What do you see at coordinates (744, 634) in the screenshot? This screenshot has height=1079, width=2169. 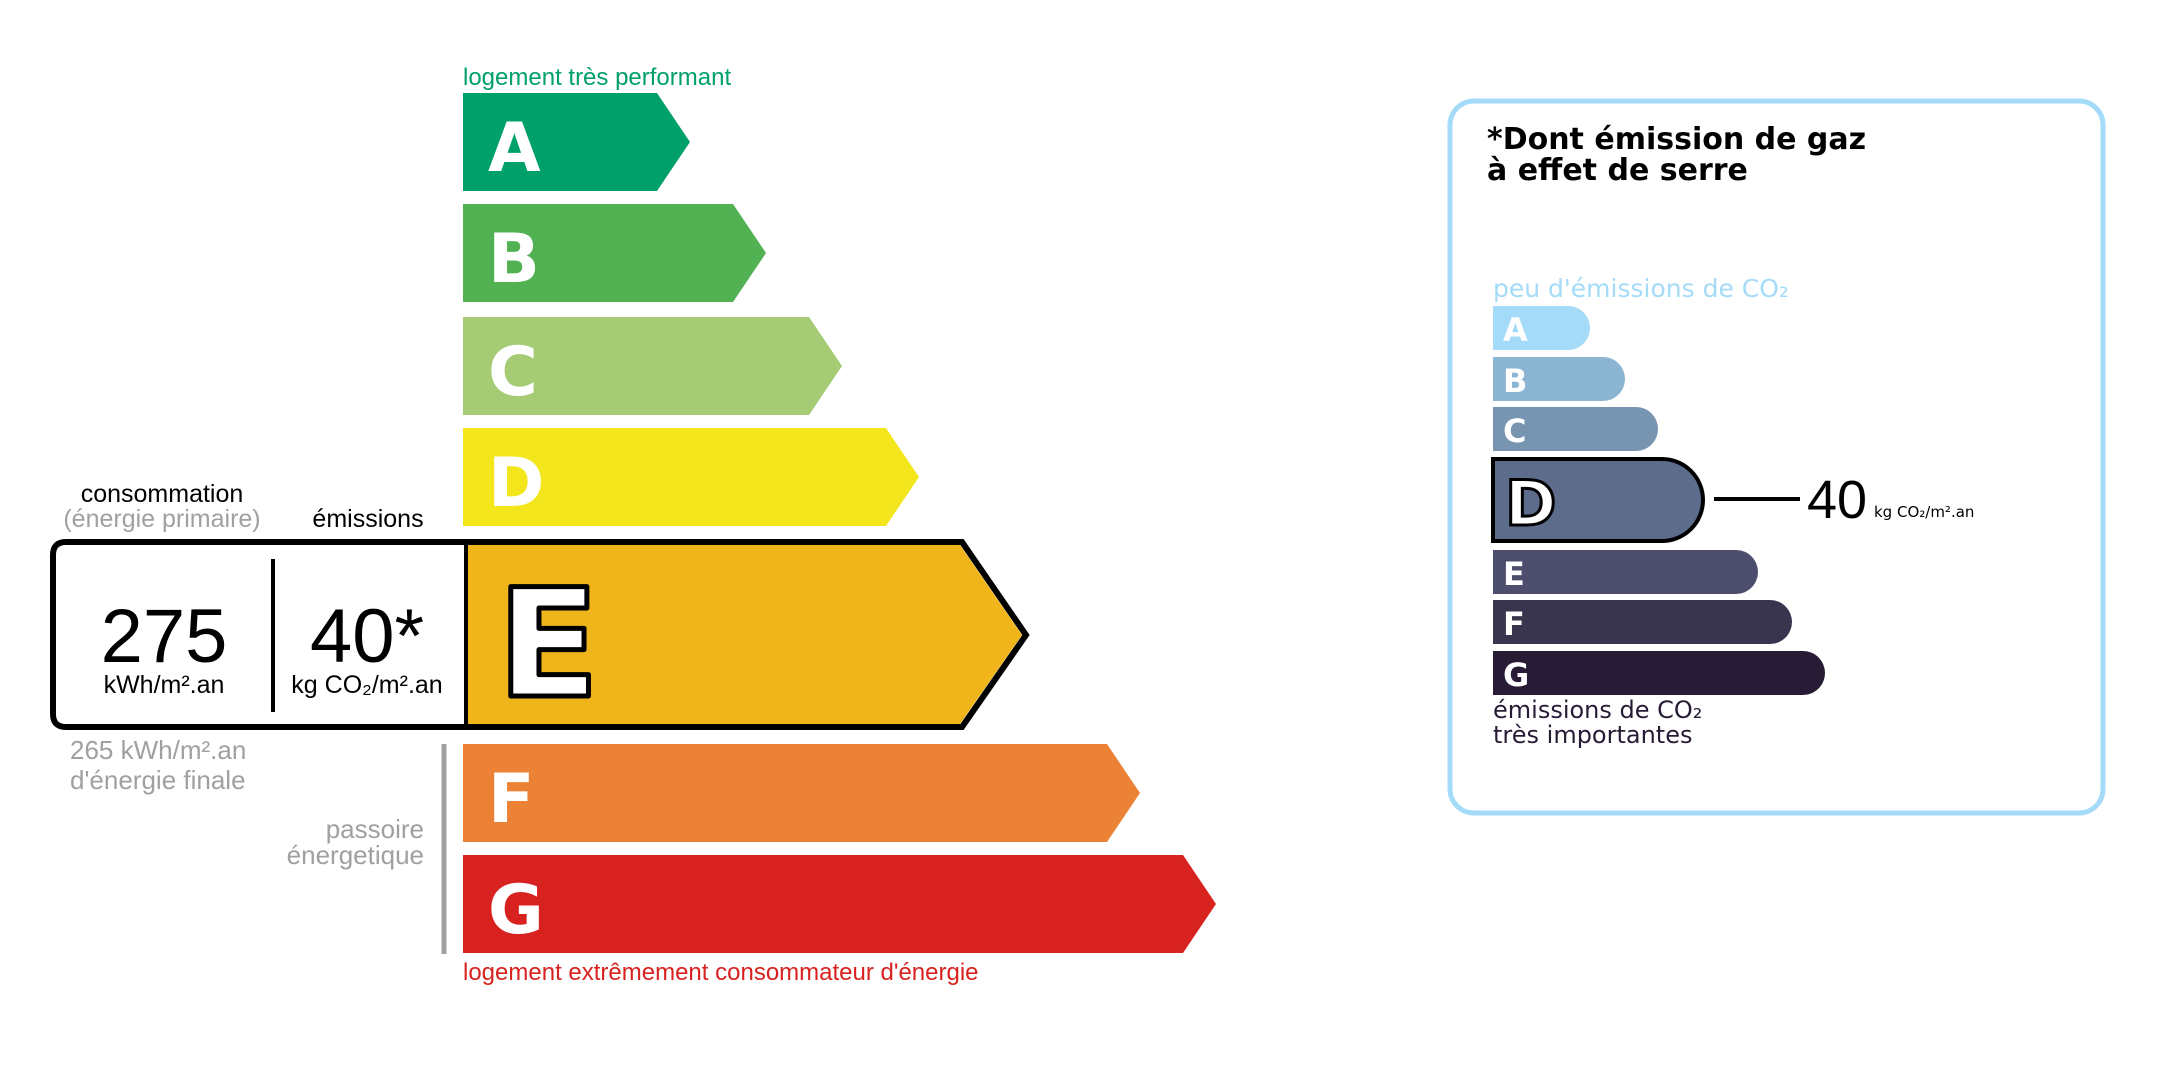 I see `current-class-arrow` at bounding box center [744, 634].